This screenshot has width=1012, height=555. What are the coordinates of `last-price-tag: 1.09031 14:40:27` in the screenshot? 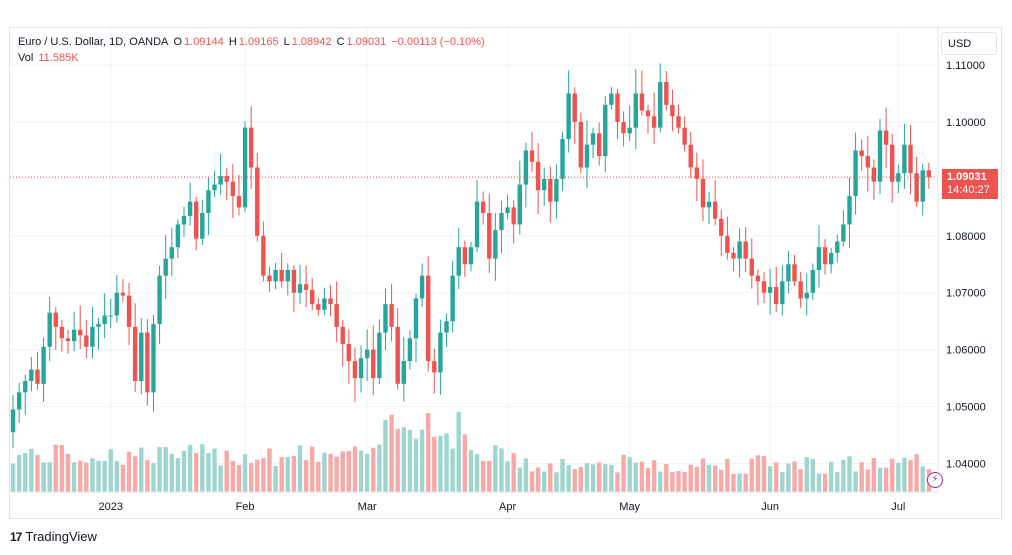 It's located at (970, 184).